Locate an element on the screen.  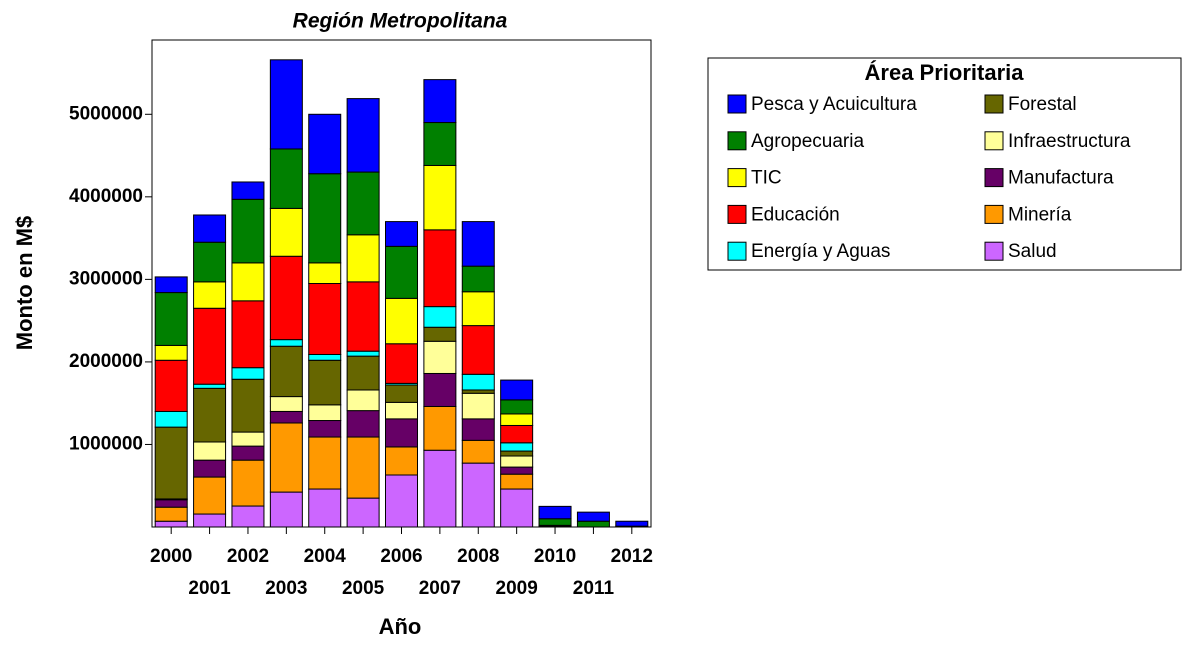
legend-label: Forestal is located at coordinates (1042, 104).